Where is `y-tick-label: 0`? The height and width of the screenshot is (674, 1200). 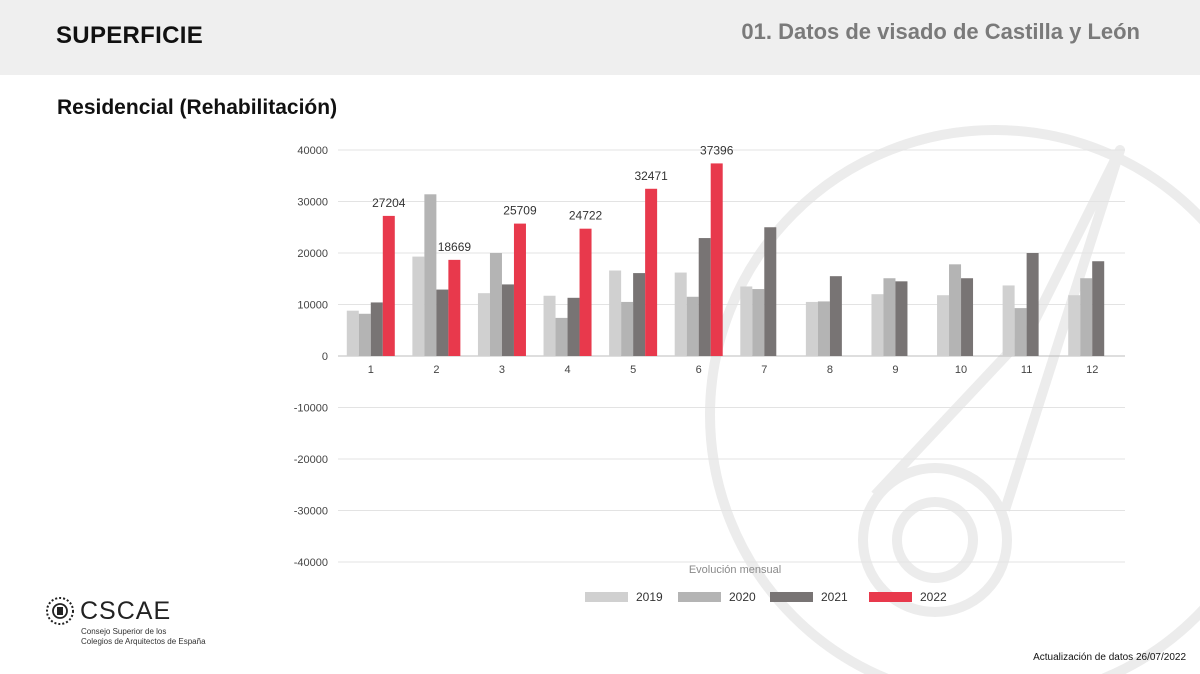
y-tick-label: 0 is located at coordinates (325, 357).